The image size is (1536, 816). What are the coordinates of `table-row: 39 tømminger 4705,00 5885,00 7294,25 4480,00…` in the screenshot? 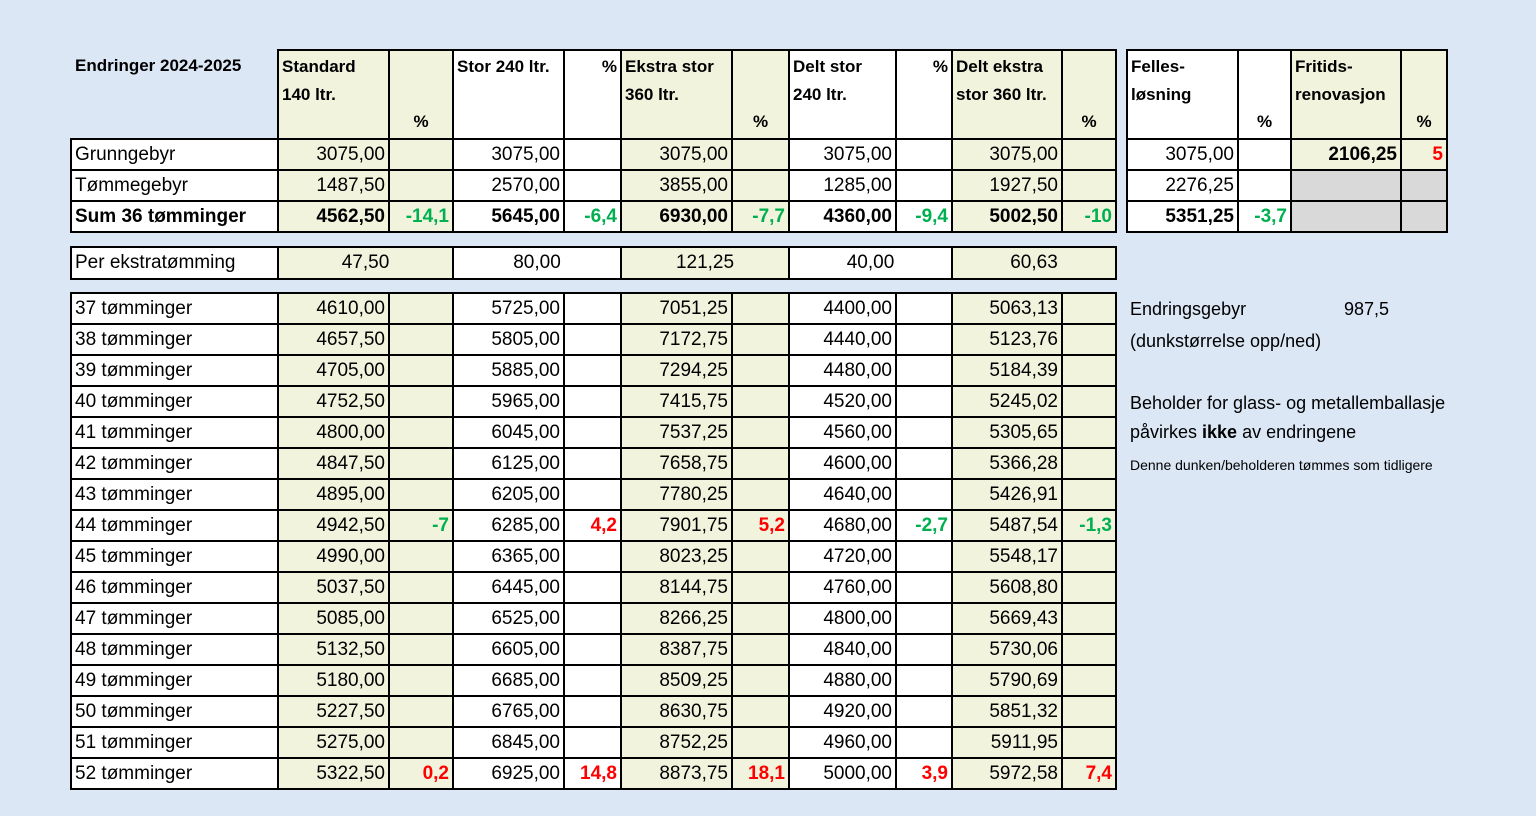 It's located at (593, 370).